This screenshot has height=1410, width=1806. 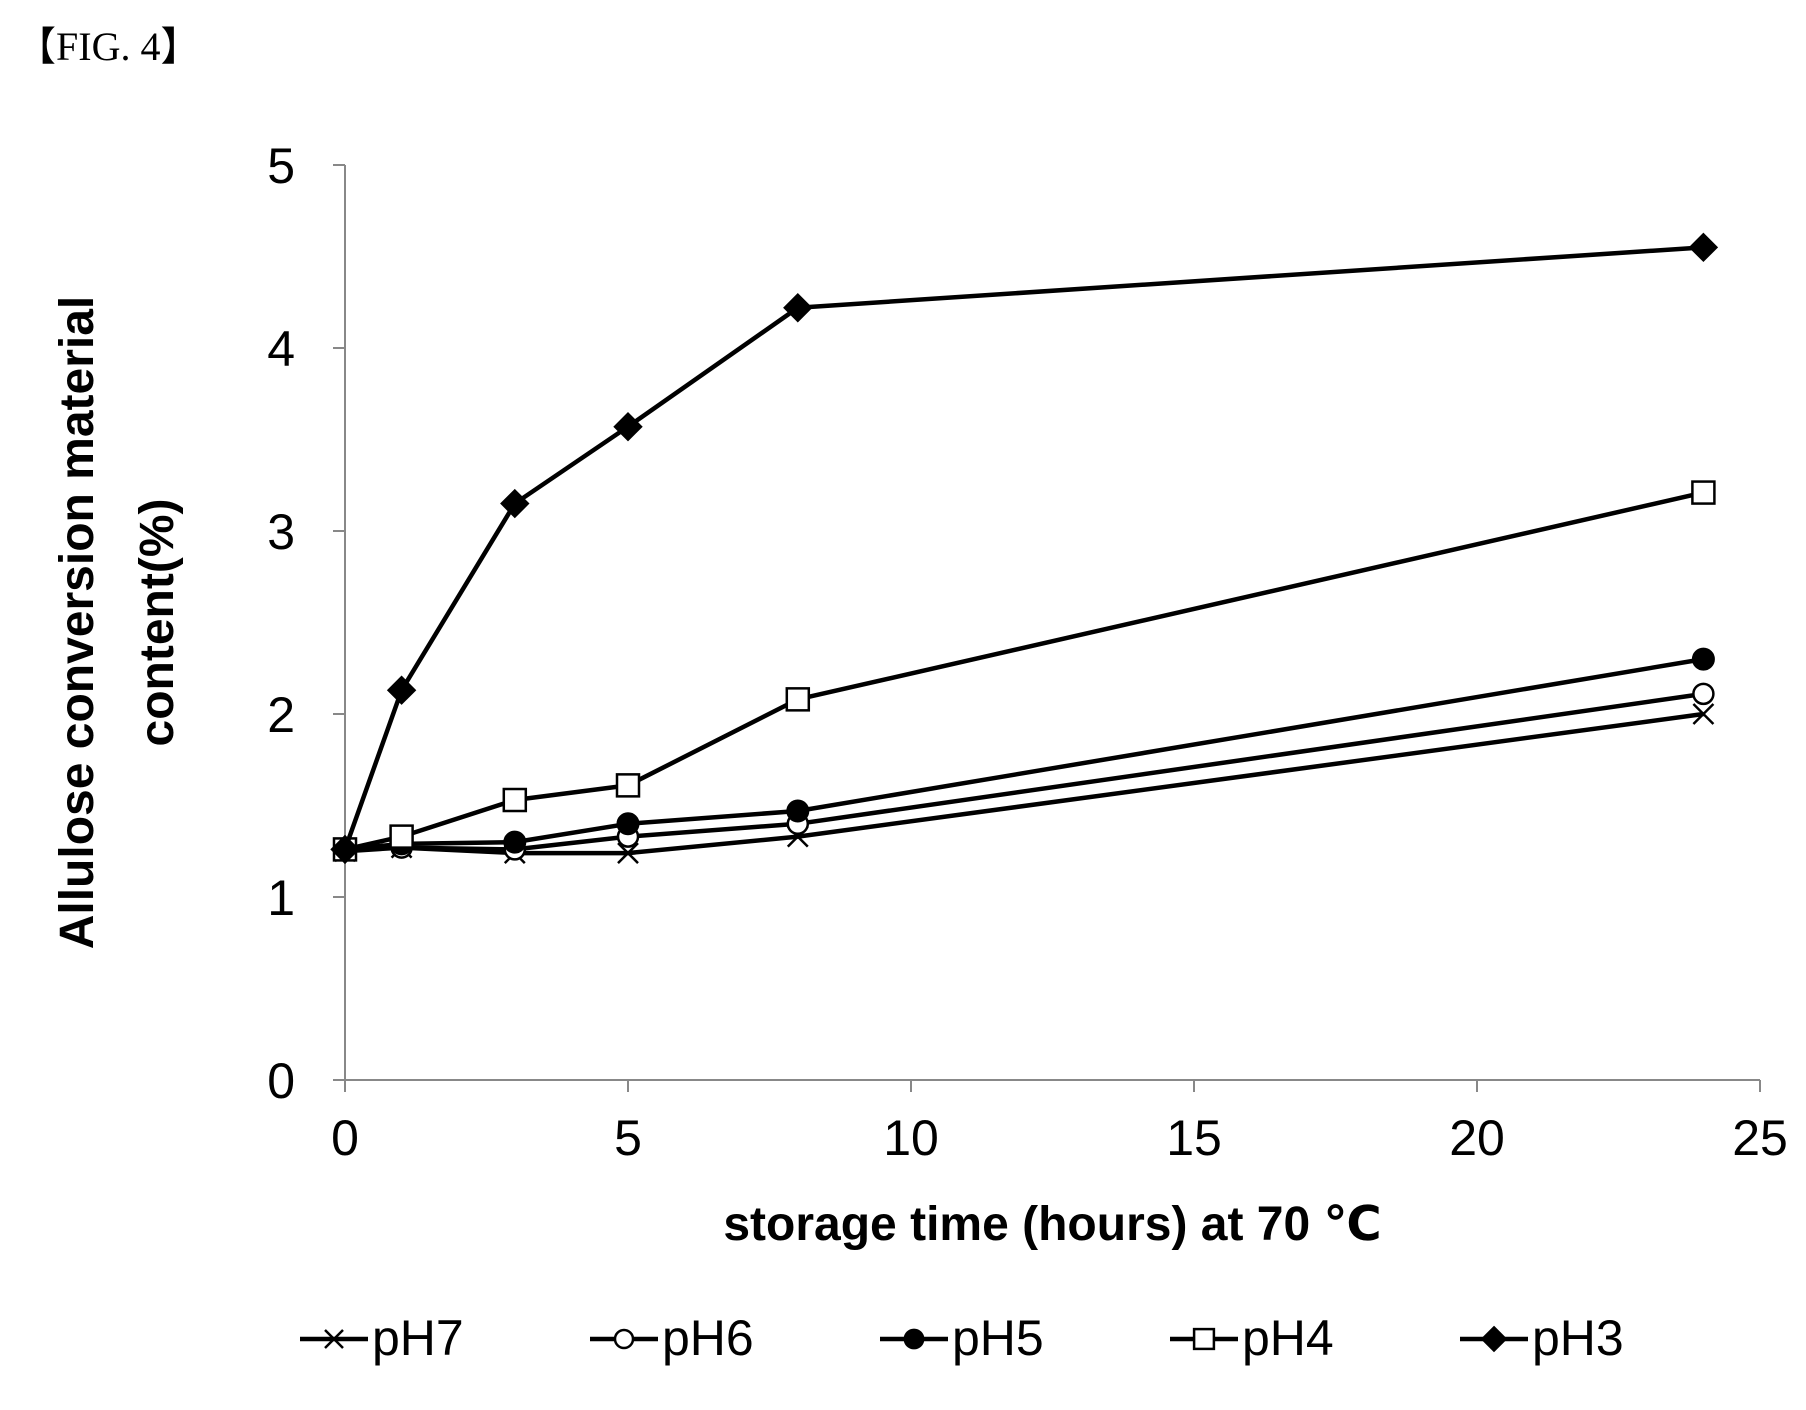 I want to click on figure-label: 【FIG. 4】, so click(x=108, y=46).